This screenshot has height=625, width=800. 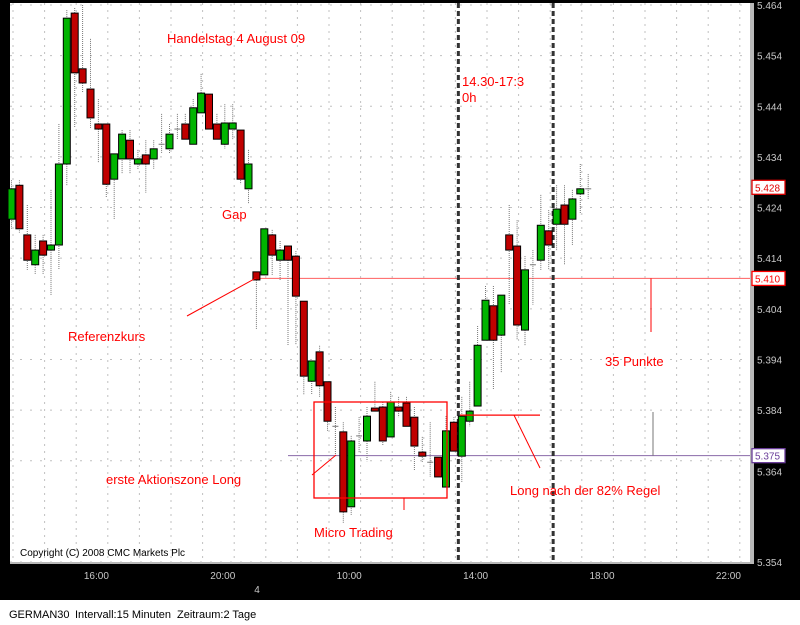 I want to click on x-tick-label: 18:00, so click(x=601, y=576).